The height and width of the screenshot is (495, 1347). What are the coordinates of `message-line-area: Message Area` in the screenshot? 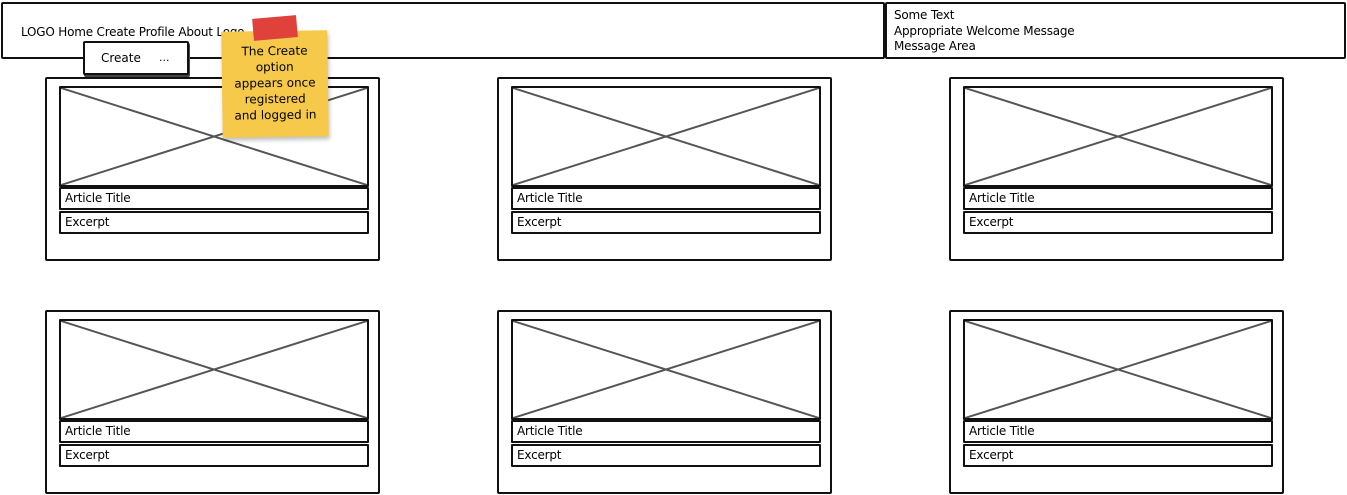 It's located at (935, 46).